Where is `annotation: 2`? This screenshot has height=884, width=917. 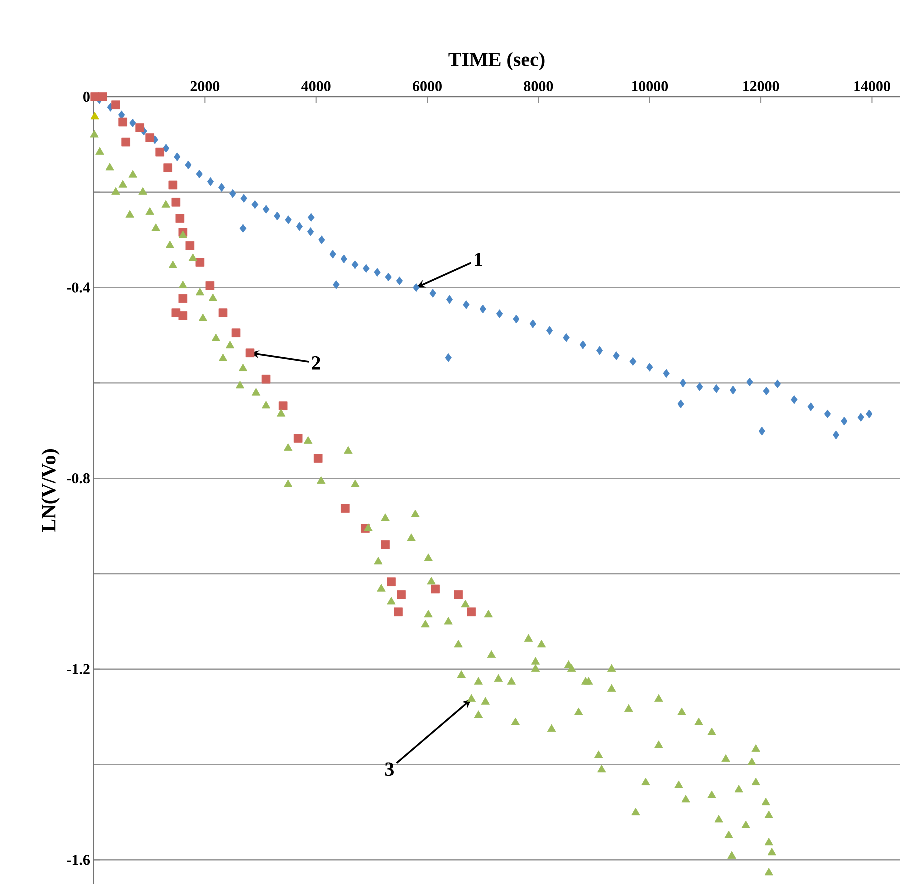
annotation: 2 is located at coordinates (316, 363).